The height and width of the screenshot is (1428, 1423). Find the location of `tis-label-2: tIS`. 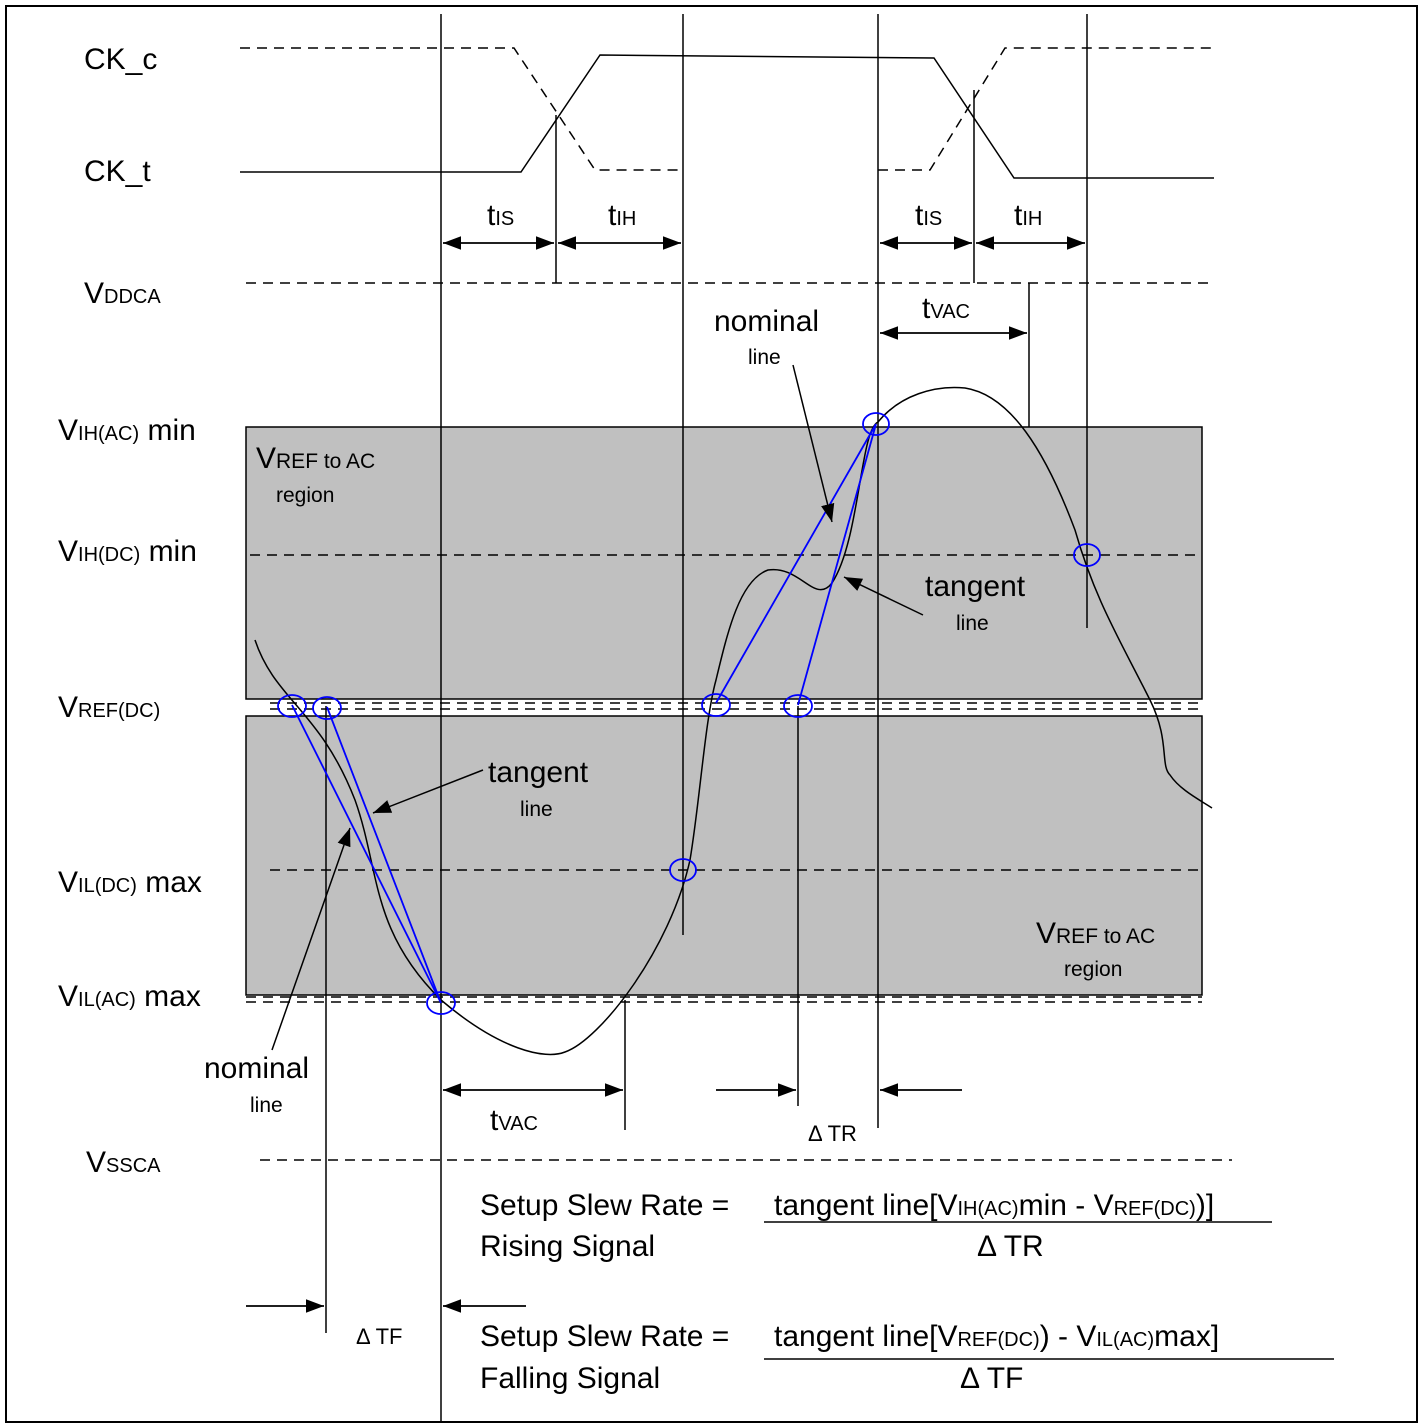

tis-label-2: tIS is located at coordinates (928, 215).